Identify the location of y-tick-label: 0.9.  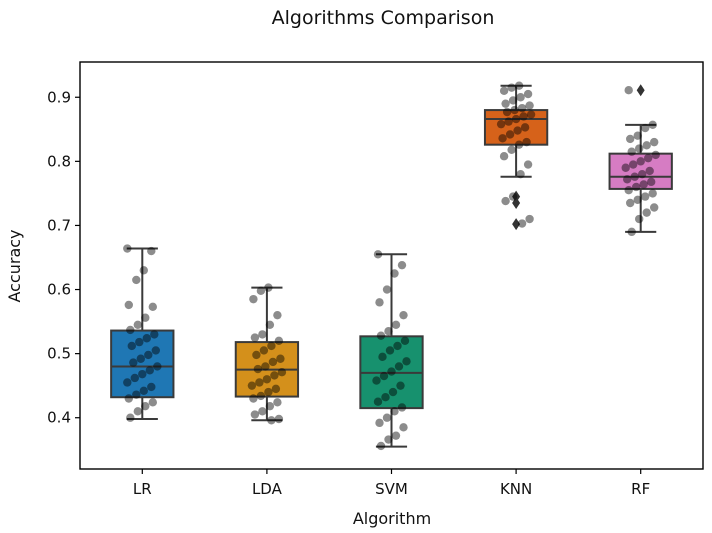
(59, 97).